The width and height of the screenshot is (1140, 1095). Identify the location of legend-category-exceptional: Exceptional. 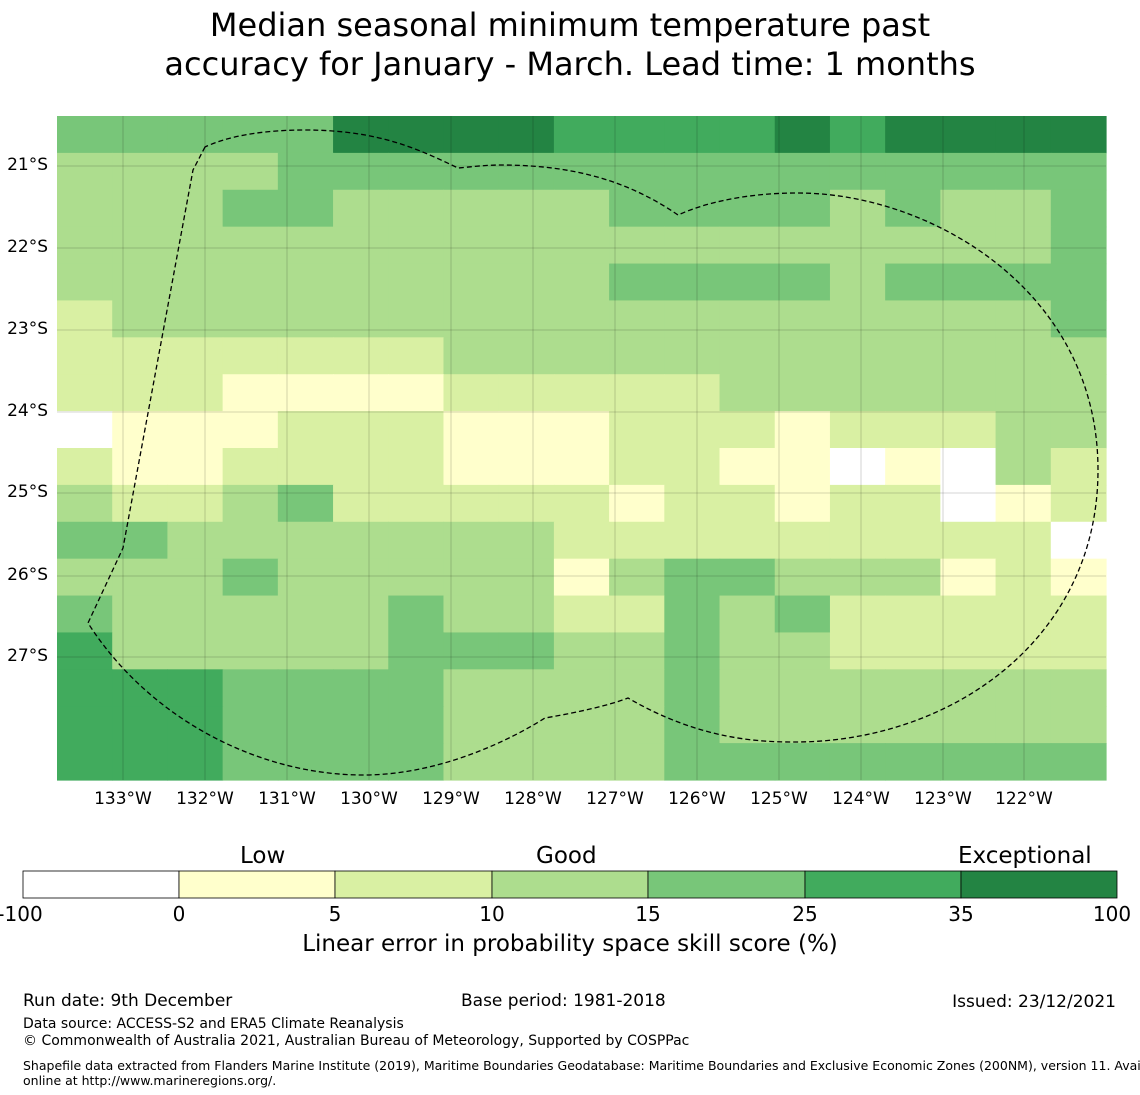
(1025, 856).